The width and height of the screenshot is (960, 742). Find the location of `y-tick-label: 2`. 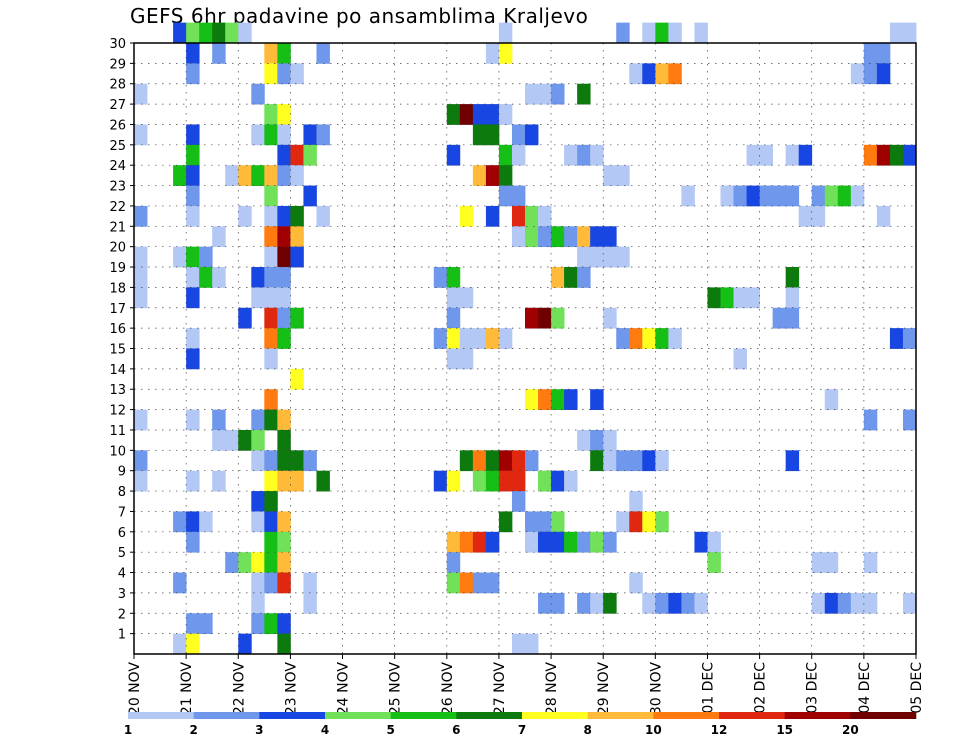

y-tick-label: 2 is located at coordinates (122, 614).